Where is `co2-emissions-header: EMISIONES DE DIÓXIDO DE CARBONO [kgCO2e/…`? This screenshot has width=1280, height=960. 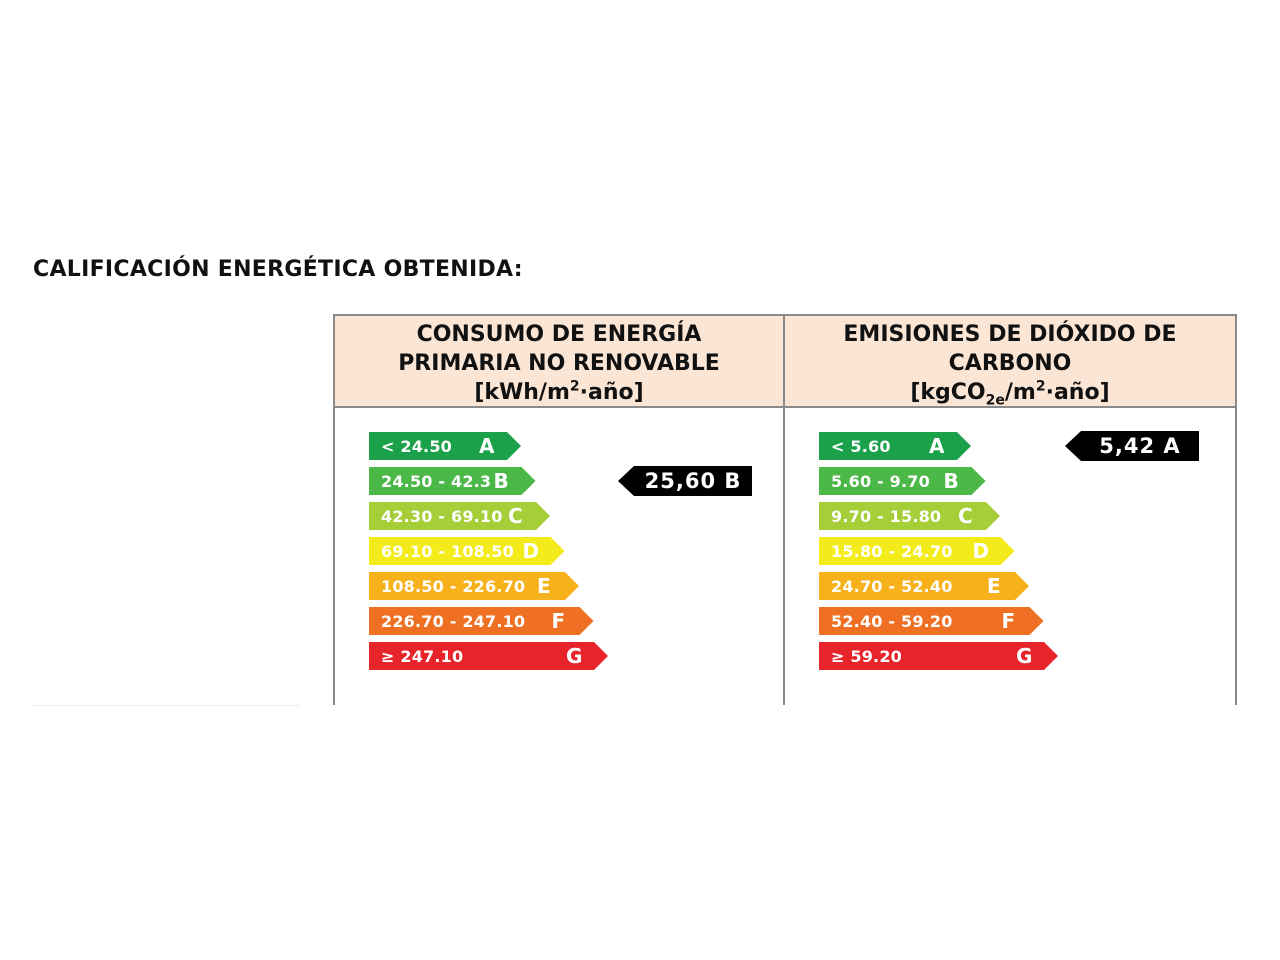 co2-emissions-header: EMISIONES DE DIÓXIDO DE CARBONO [kgCO2e/… is located at coordinates (1010, 362).